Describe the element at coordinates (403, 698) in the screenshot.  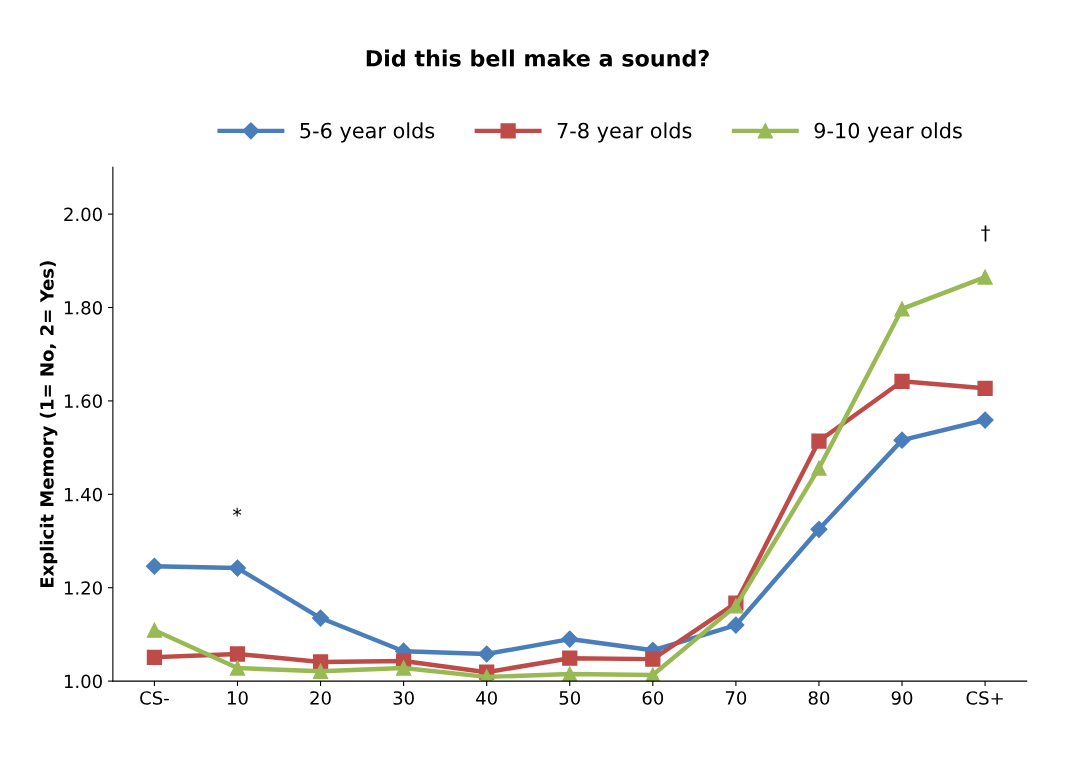
I see `x-tick-label: 30` at that location.